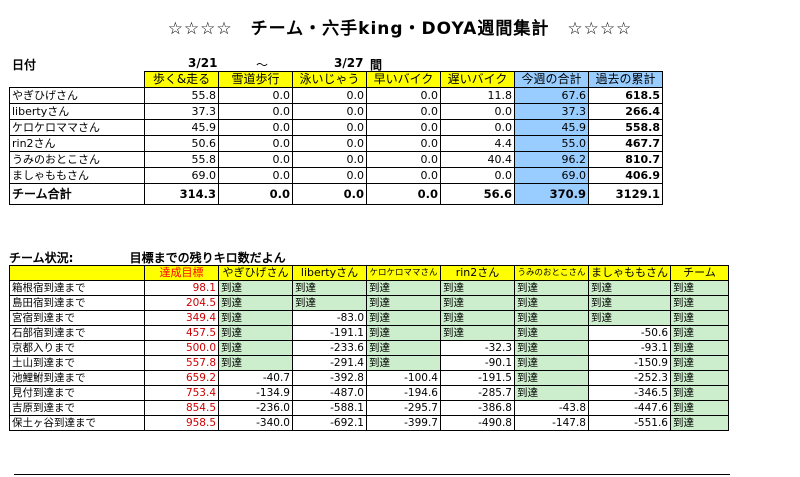 The width and height of the screenshot is (800, 477). I want to click on remaining-cell: -40.7, so click(255, 378).